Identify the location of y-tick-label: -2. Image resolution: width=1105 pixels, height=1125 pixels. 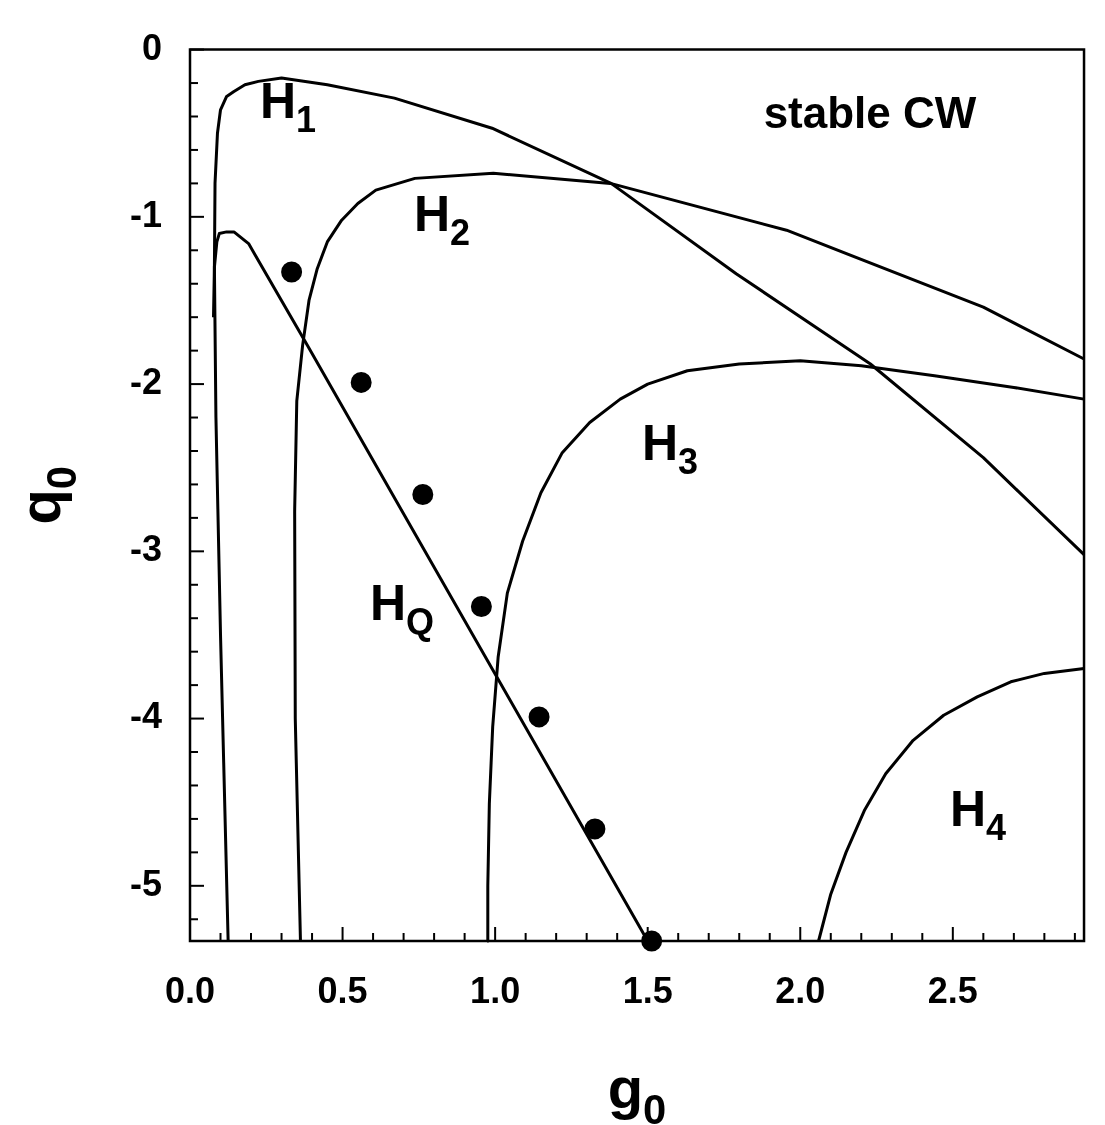
(145, 382).